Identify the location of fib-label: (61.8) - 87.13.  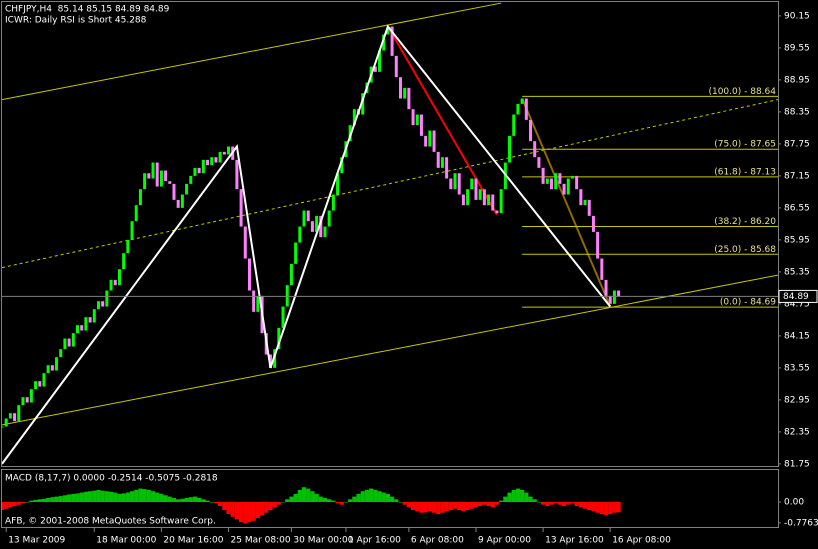
(745, 172).